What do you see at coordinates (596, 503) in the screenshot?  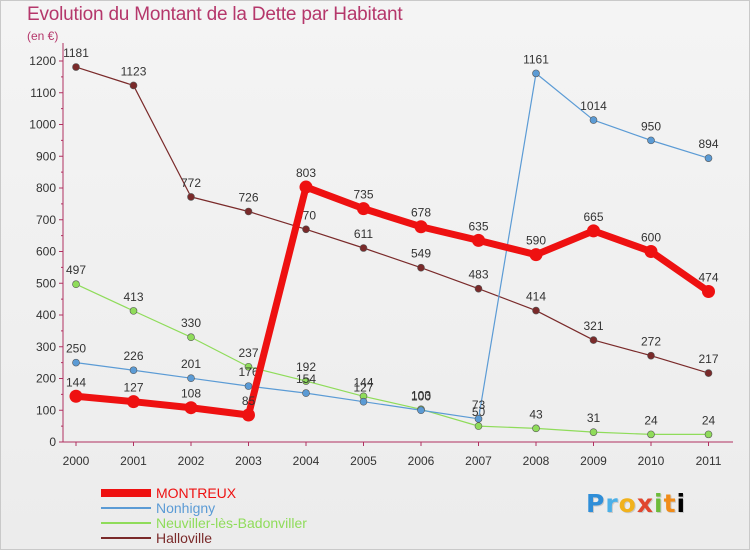 I see `logo-letter: P` at bounding box center [596, 503].